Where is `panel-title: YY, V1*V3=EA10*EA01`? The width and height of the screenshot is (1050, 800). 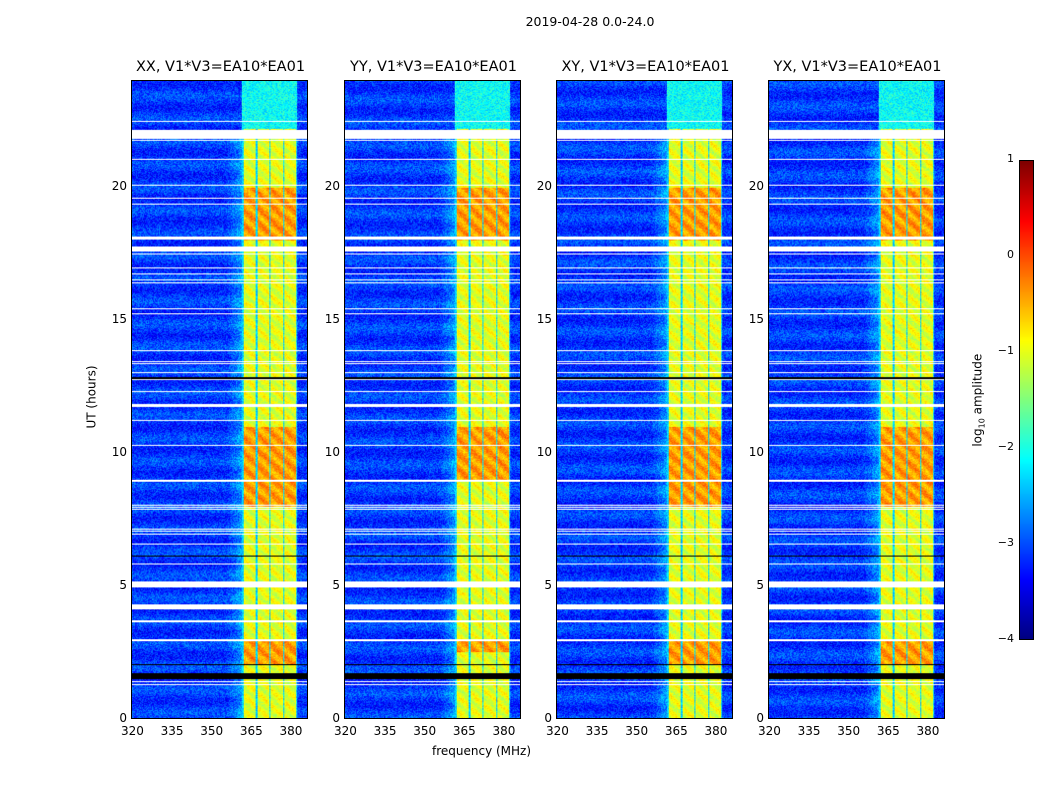
panel-title: YY, V1*V3=EA10*EA01 is located at coordinates (433, 67).